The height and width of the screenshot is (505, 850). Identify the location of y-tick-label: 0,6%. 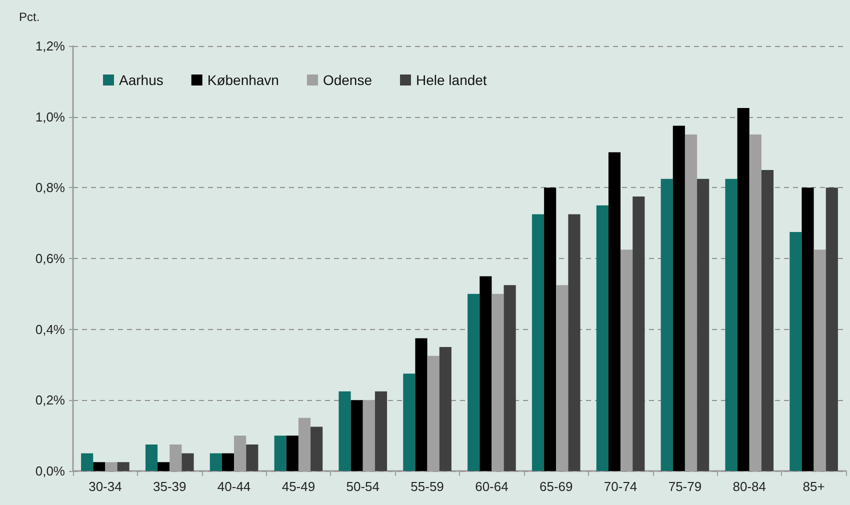
(50, 258).